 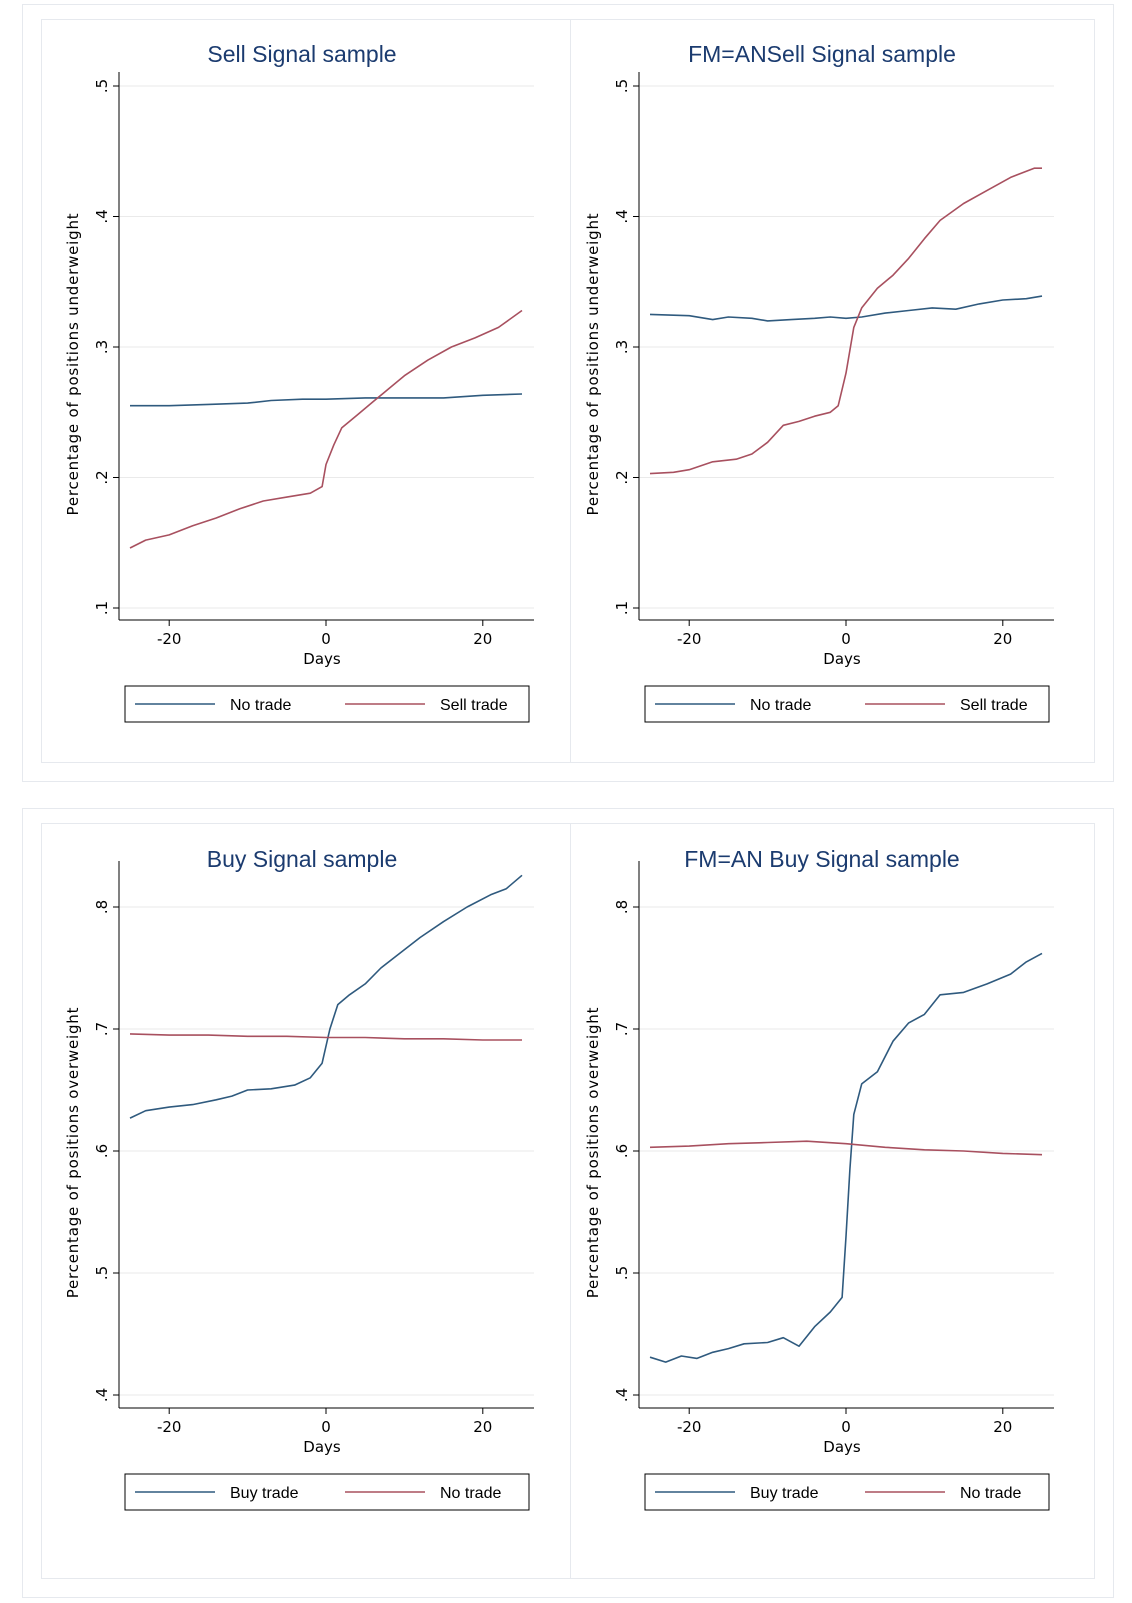 I want to click on figure-bottom-divider, so click(x=570, y=1201).